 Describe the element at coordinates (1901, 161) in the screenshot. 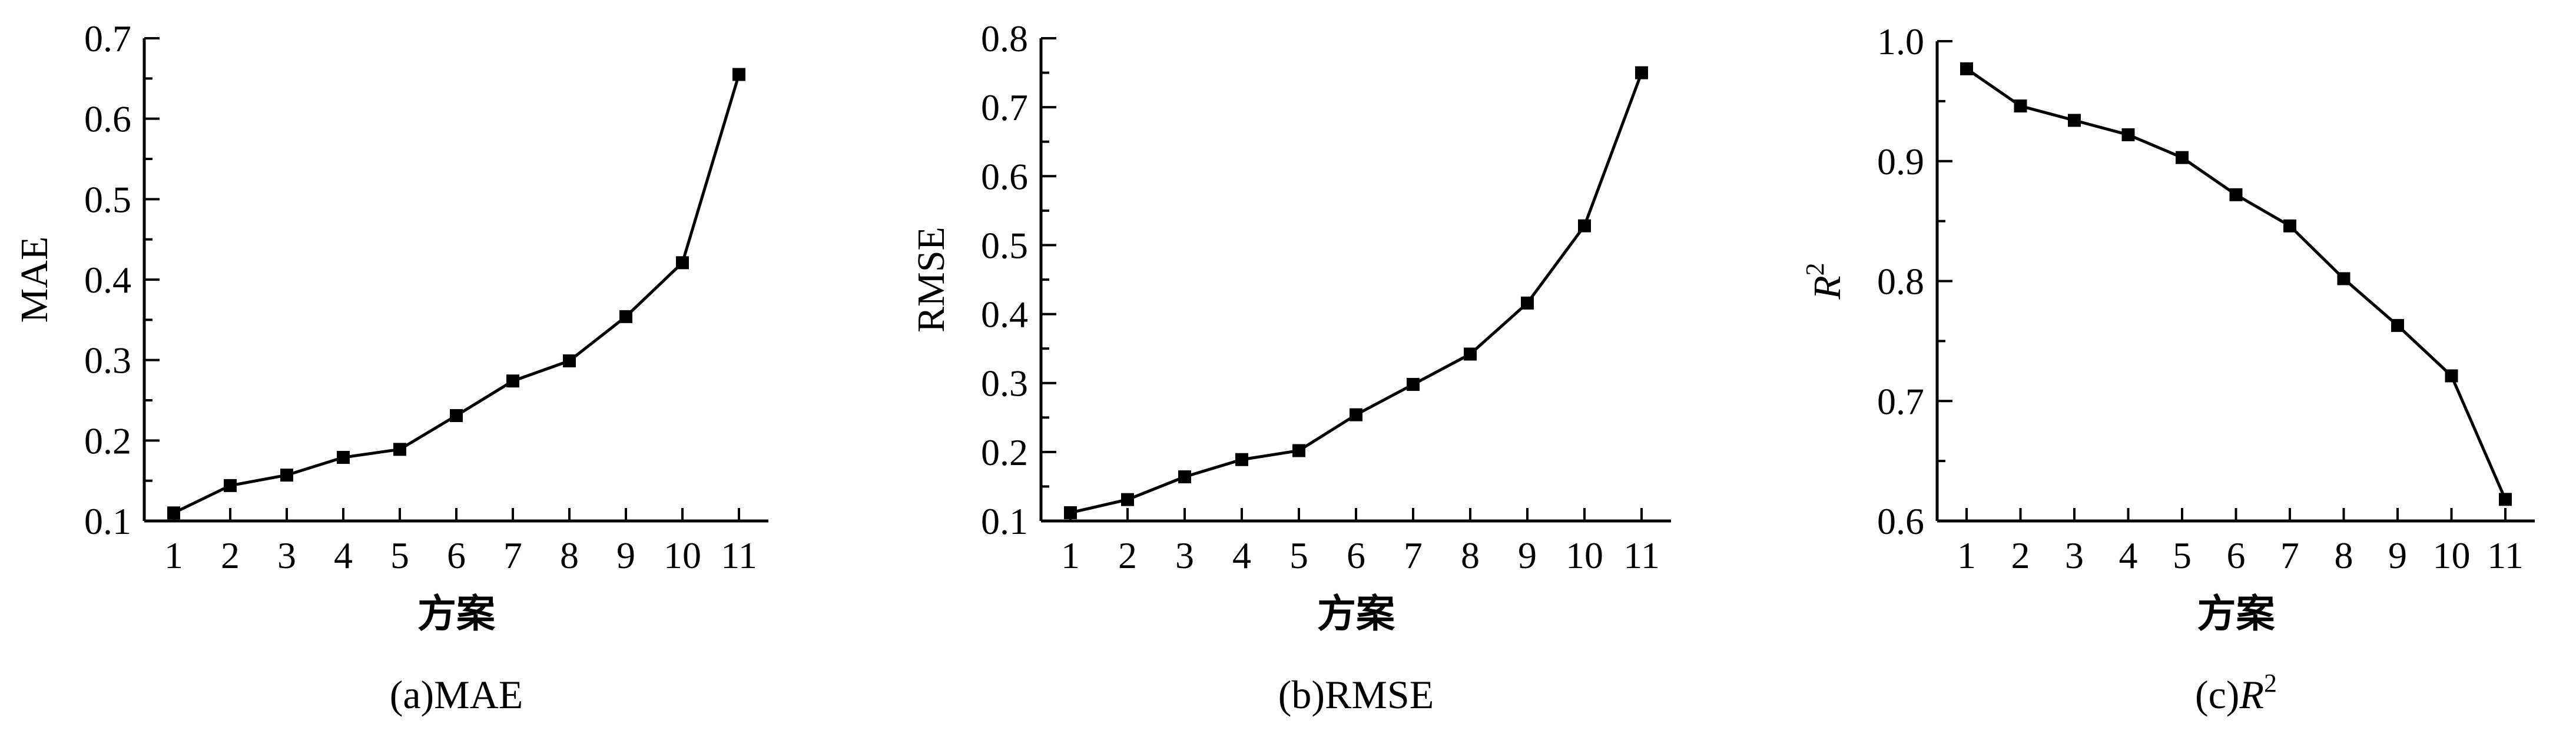

I see `y-tick-label: 0.9` at that location.